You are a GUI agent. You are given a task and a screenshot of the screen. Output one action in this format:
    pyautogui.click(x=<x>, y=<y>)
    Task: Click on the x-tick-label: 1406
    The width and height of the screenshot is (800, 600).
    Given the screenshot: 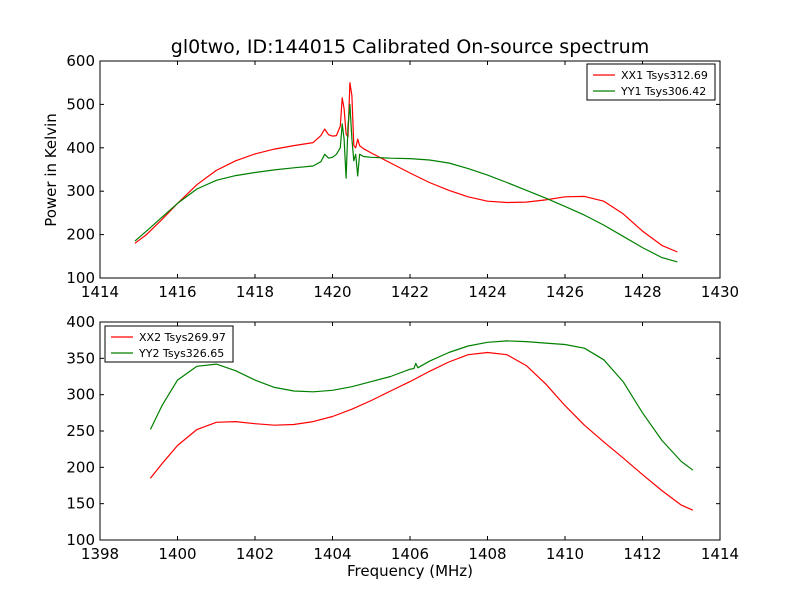 What is the action you would take?
    pyautogui.click(x=410, y=554)
    